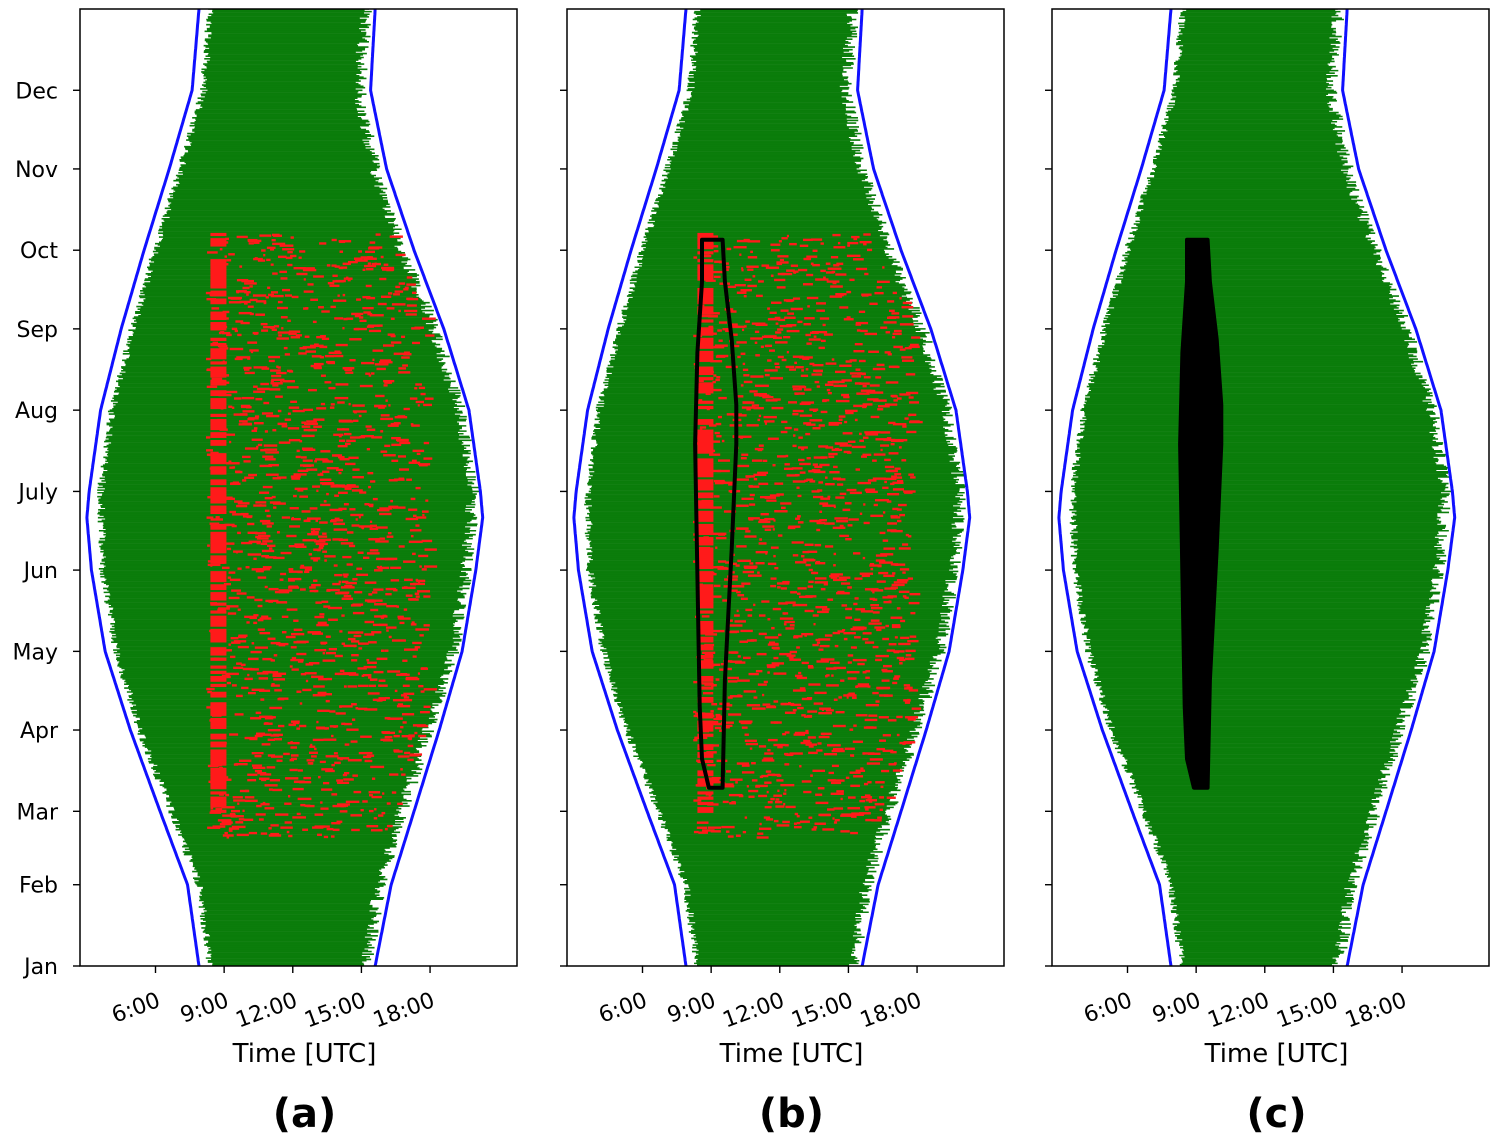  I want to click on mask-outline, so click(716, 513).